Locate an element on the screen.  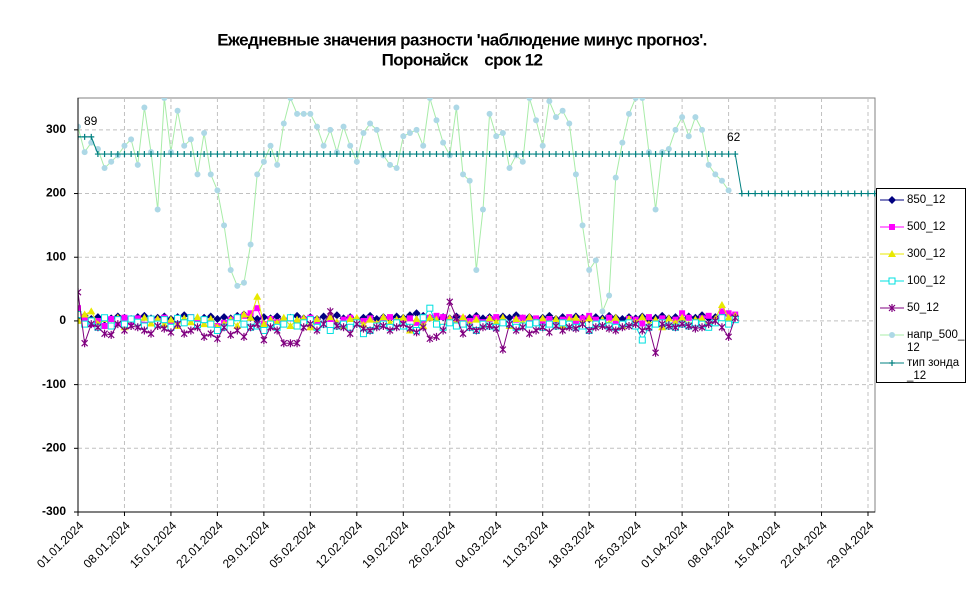
annotation: 89 is located at coordinates (91, 121).